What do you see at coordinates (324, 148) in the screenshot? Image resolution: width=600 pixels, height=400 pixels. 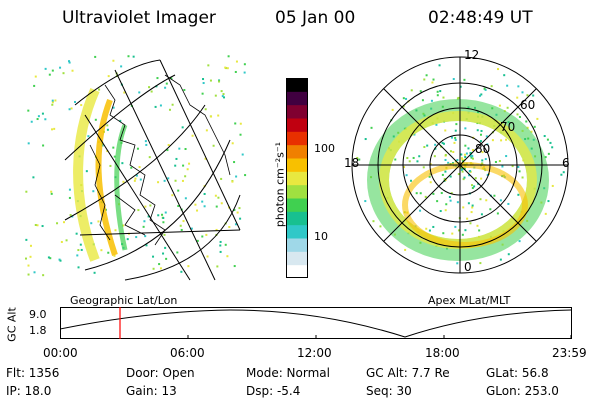 I see `colorbar-tick-100: 100` at bounding box center [324, 148].